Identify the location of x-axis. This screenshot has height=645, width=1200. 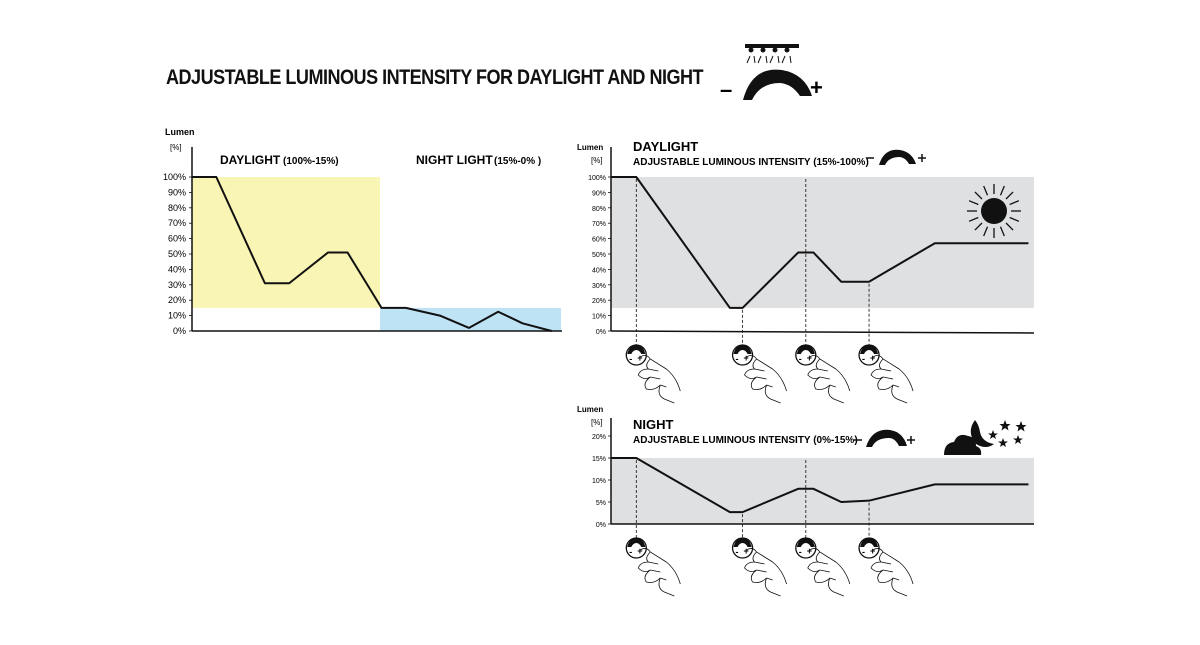
(822, 332).